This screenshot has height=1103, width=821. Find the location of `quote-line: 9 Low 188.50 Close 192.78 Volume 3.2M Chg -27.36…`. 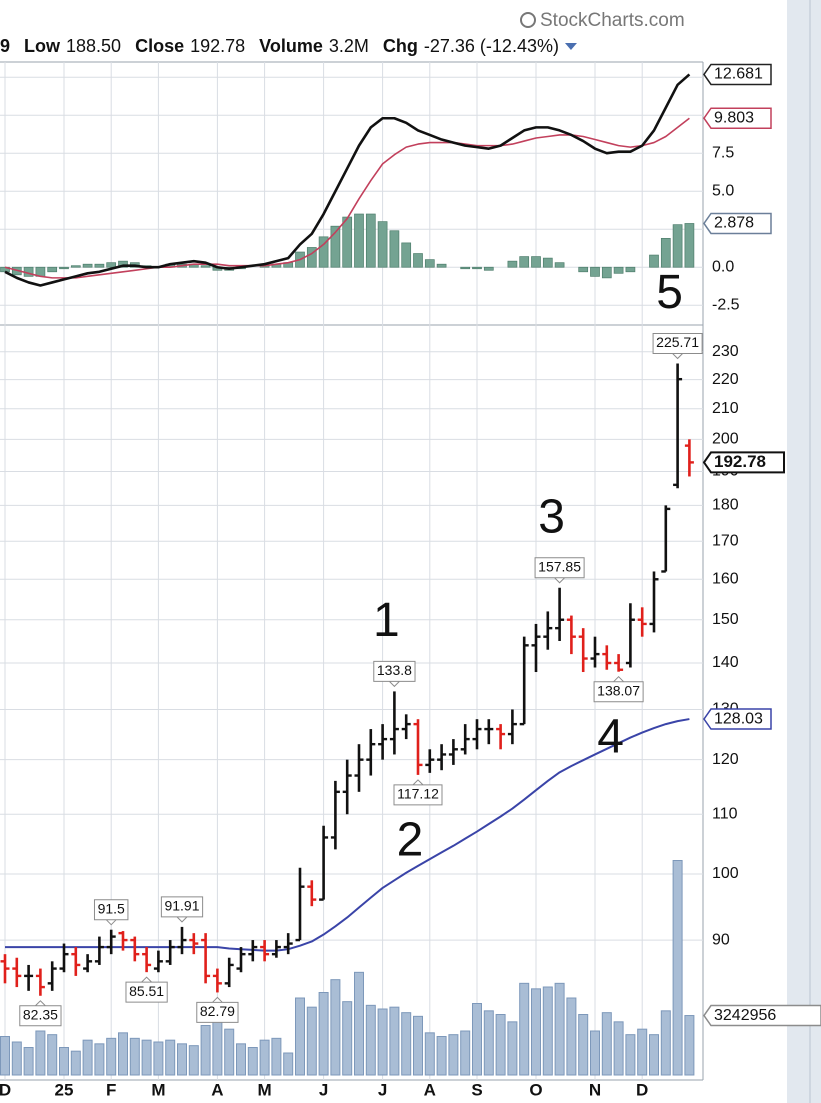

quote-line: 9 Low 188.50 Close 192.78 Volume 3.2M Chg -27.36… is located at coordinates (279, 46).